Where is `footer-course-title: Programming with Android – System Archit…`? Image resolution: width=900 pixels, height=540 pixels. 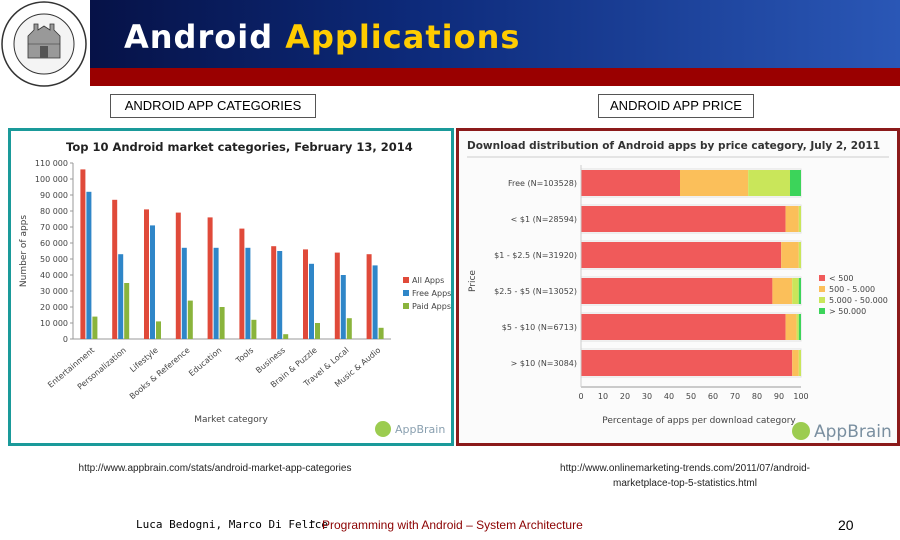 footer-course-title: Programming with Android – System Archit… is located at coordinates (452, 525).